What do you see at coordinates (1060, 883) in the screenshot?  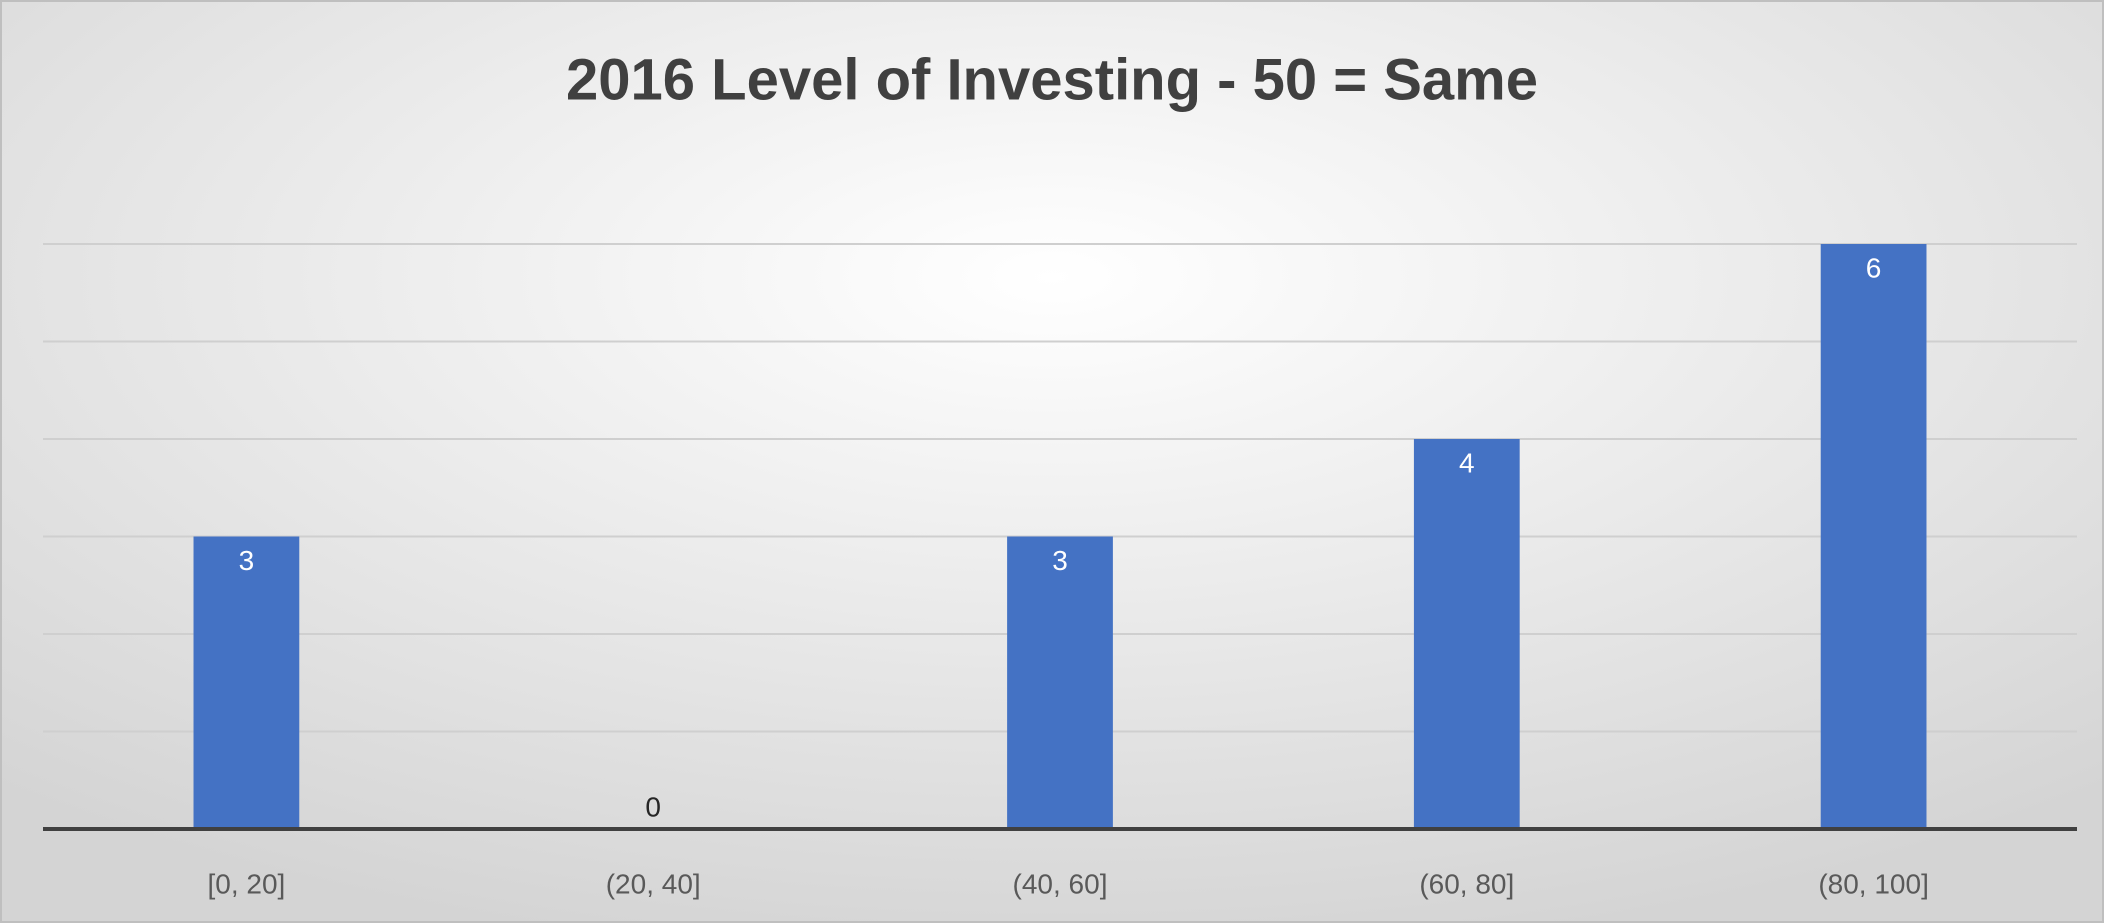 I see `x-tick-label: (40, 60]` at bounding box center [1060, 883].